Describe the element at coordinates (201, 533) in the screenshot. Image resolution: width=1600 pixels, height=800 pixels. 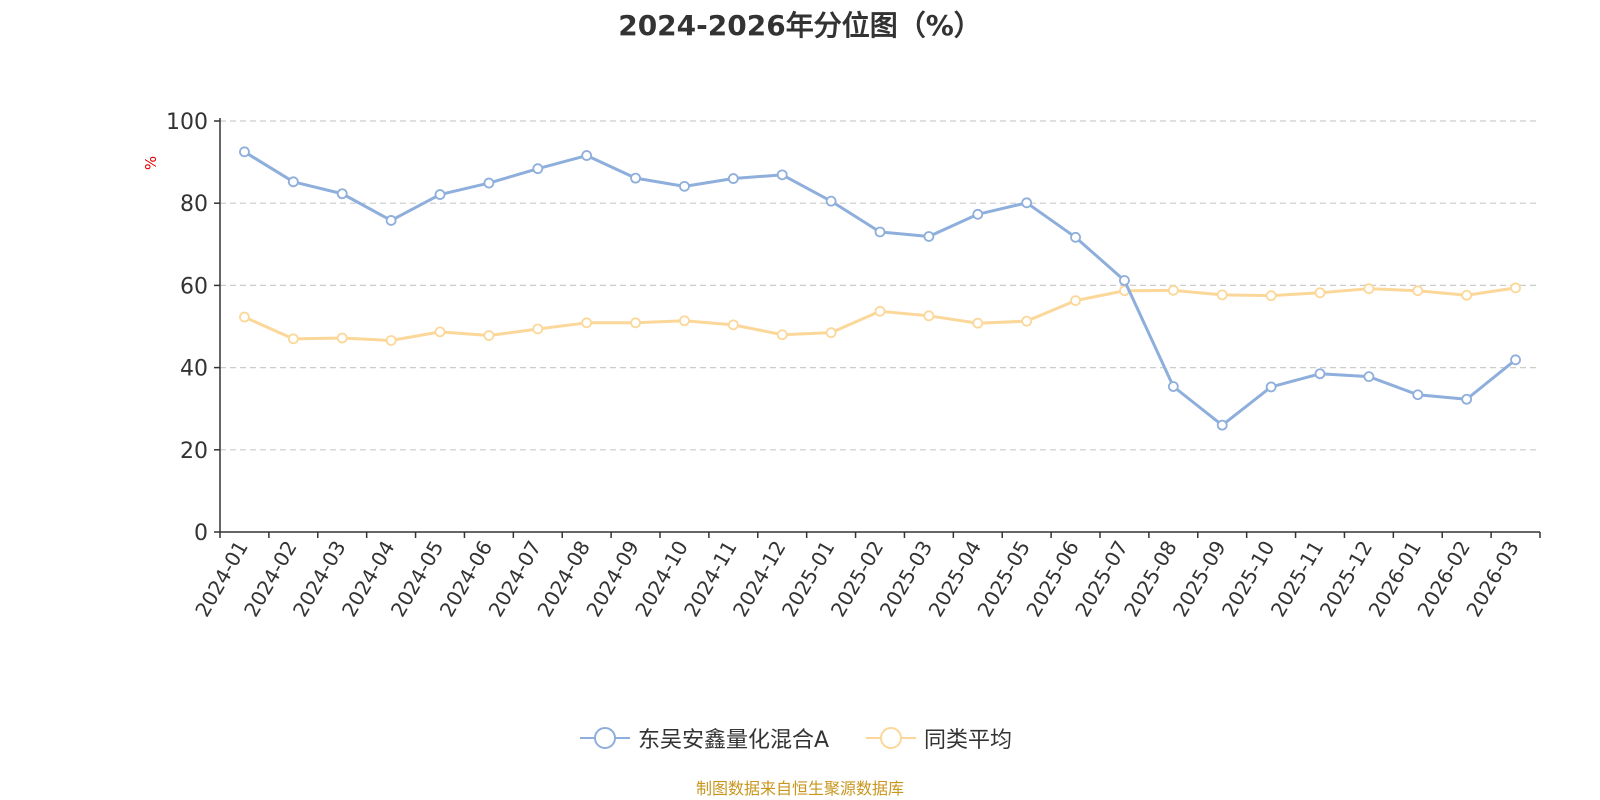
I see `y-tick-label-0: 0` at that location.